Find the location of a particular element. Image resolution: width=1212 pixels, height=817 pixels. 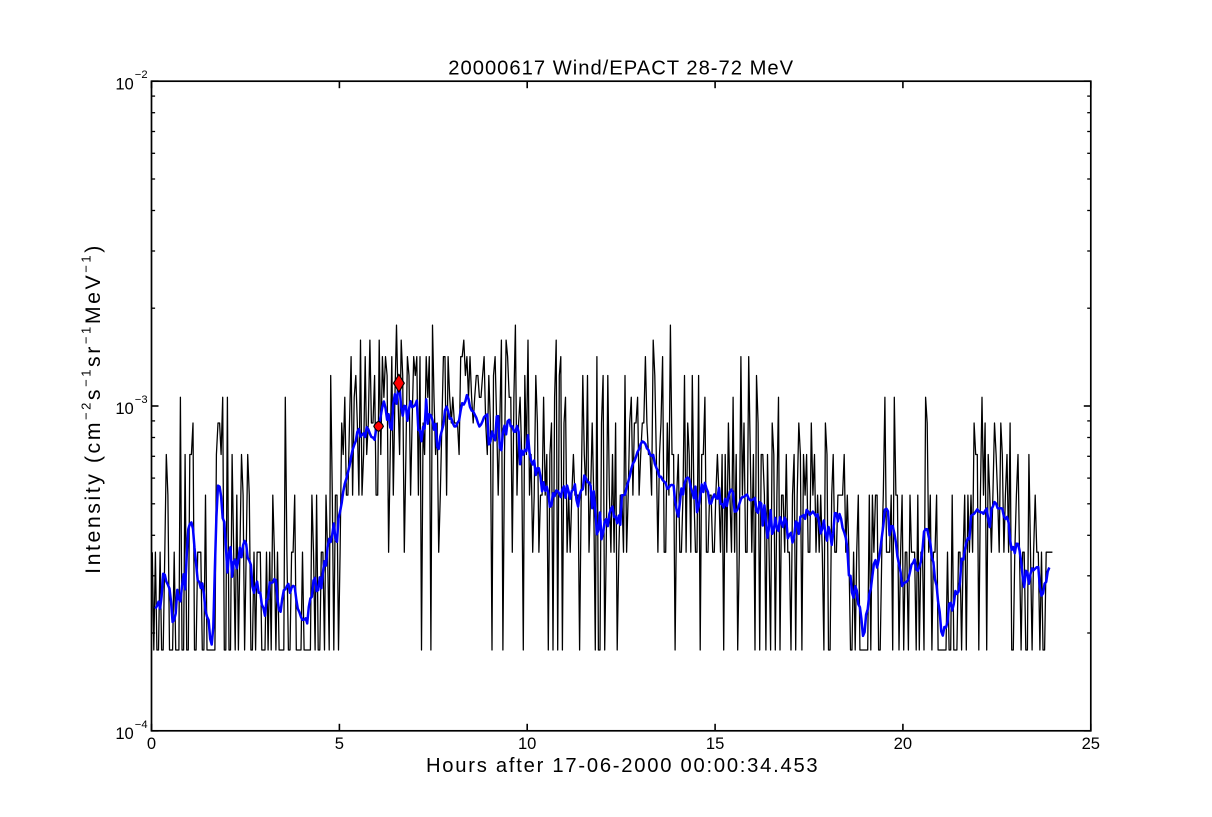

svg-text: −2 is located at coordinates (141, 75).